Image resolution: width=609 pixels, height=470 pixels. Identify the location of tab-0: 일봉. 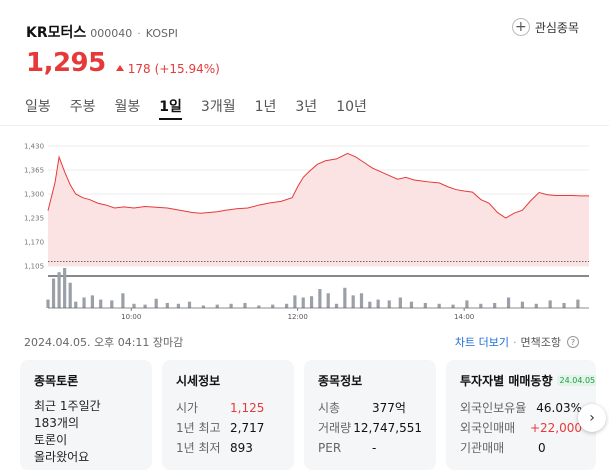
(38, 107).